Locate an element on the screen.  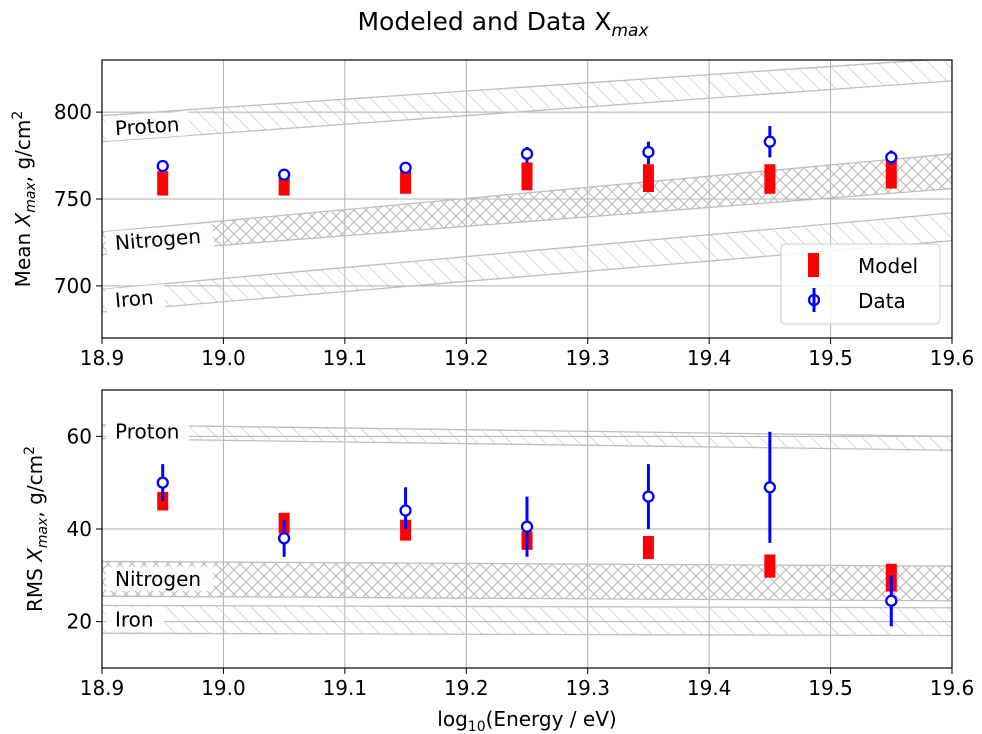
band-labels-bottom: Proton Nitrogen Iron is located at coordinates (160, 525).